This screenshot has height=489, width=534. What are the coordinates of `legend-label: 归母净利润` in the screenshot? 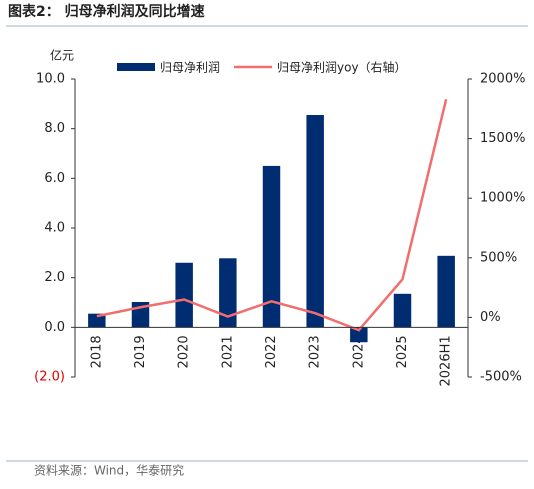 It's located at (190, 68).